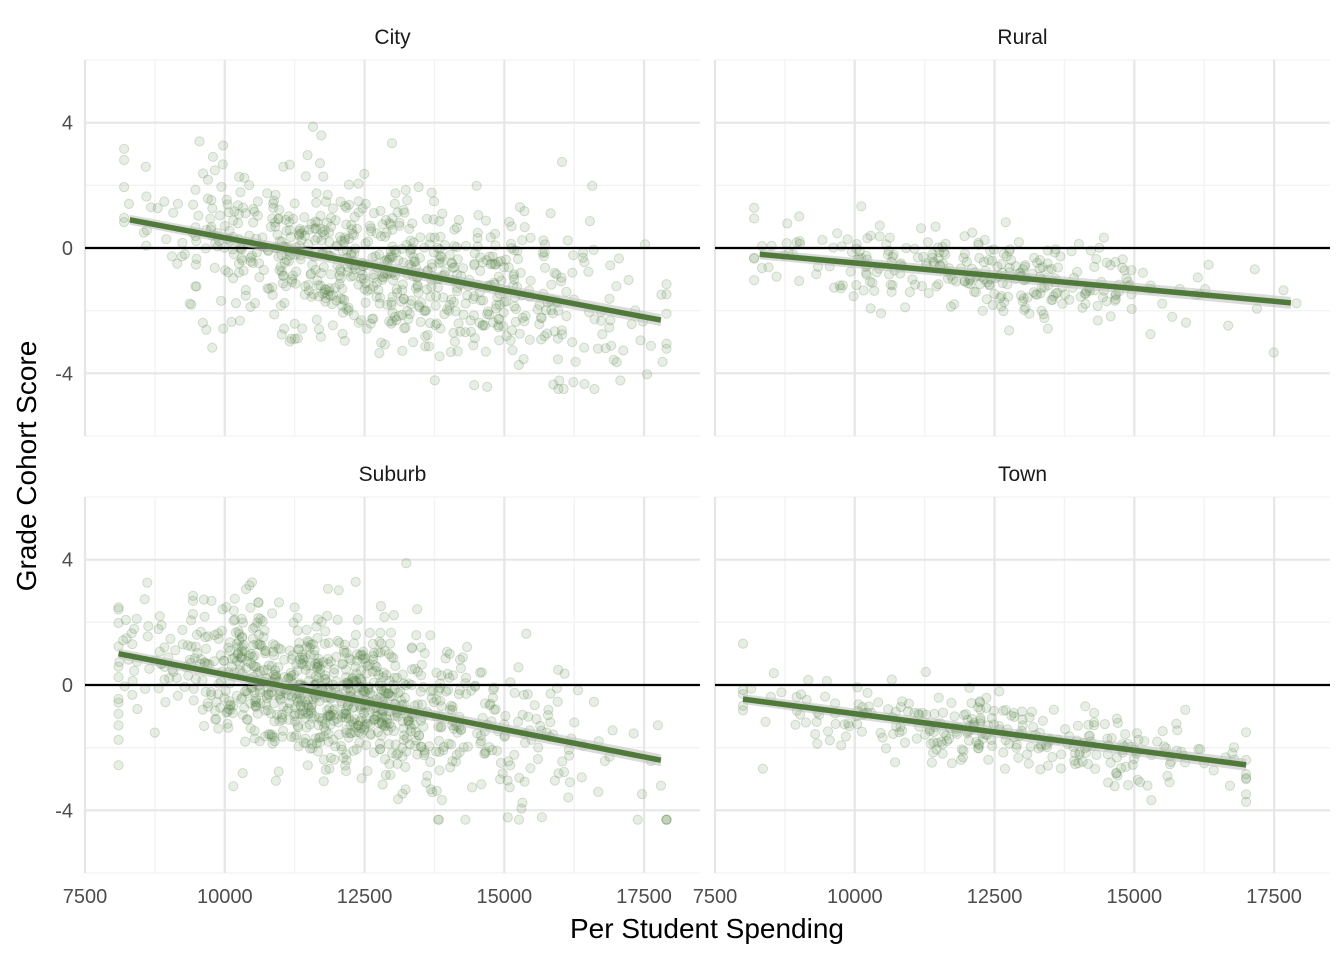 The height and width of the screenshot is (965, 1344). I want to click on facet-label: City, so click(392, 37).